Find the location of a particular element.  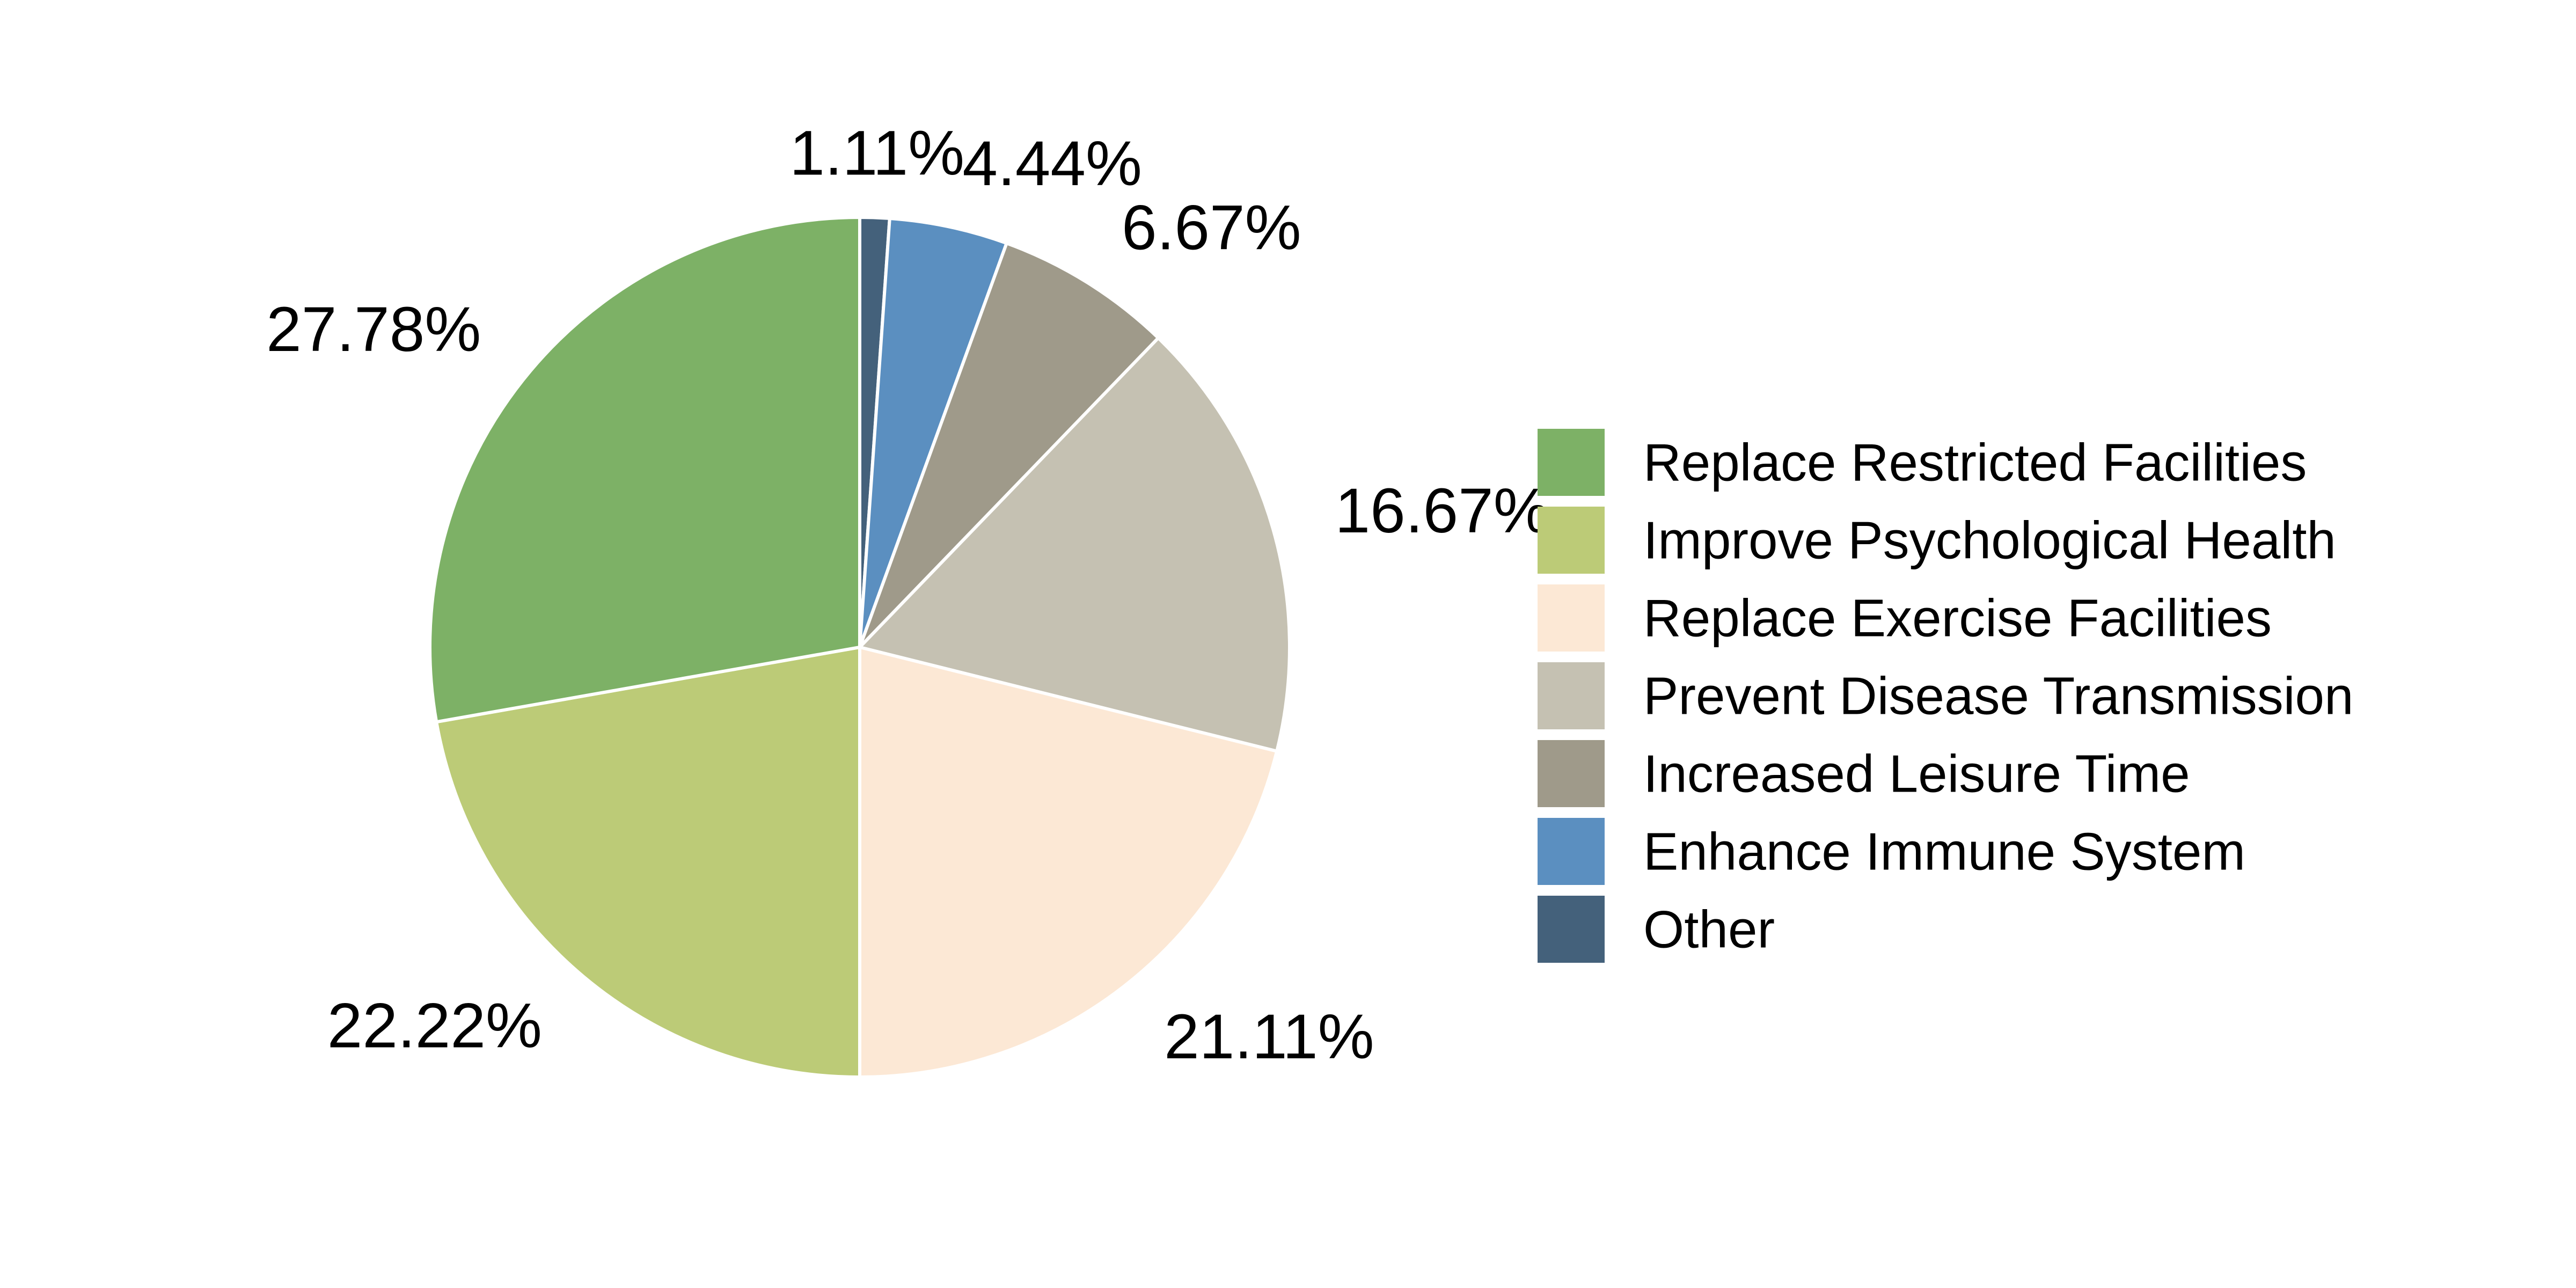

legend-swatch-replace-exercise-facilities is located at coordinates (1571, 618).